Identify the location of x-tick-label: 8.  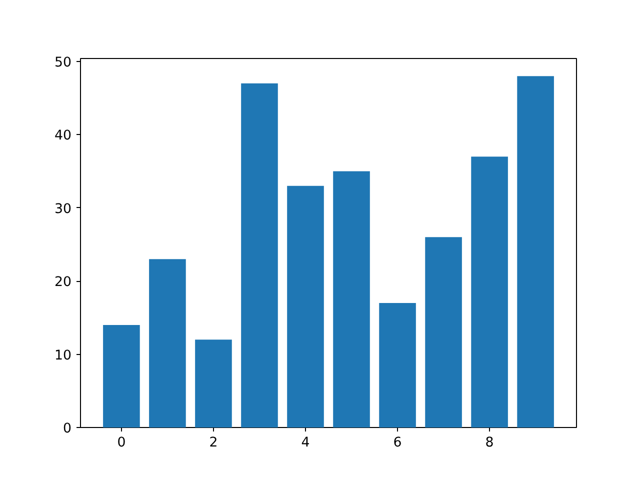
(489, 443).